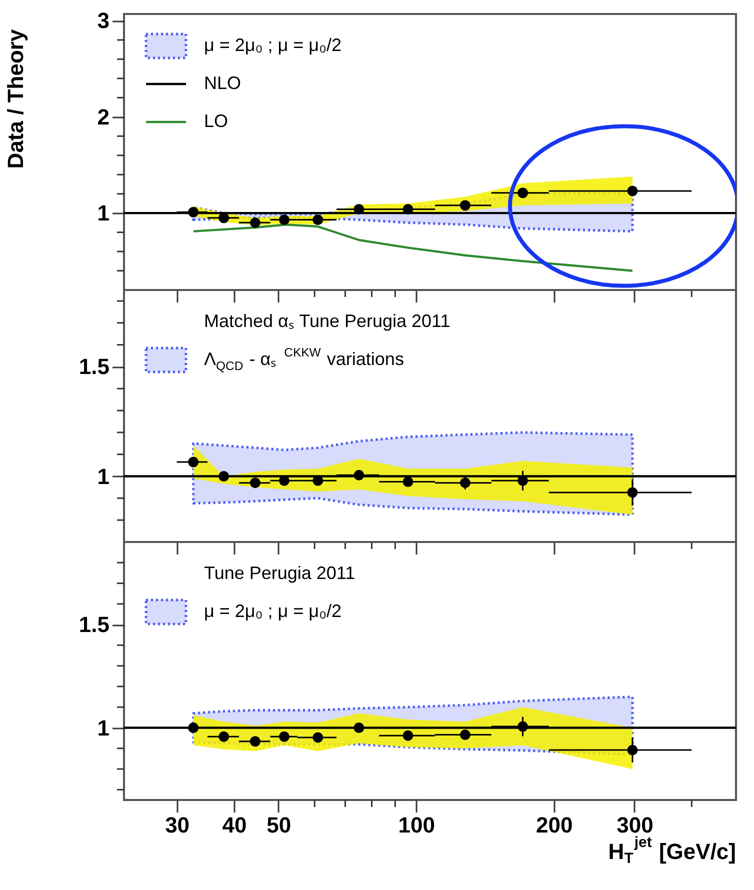 This screenshot has height=890, width=754. Describe the element at coordinates (280, 573) in the screenshot. I see `annotation: Tune Perugia 2011` at that location.